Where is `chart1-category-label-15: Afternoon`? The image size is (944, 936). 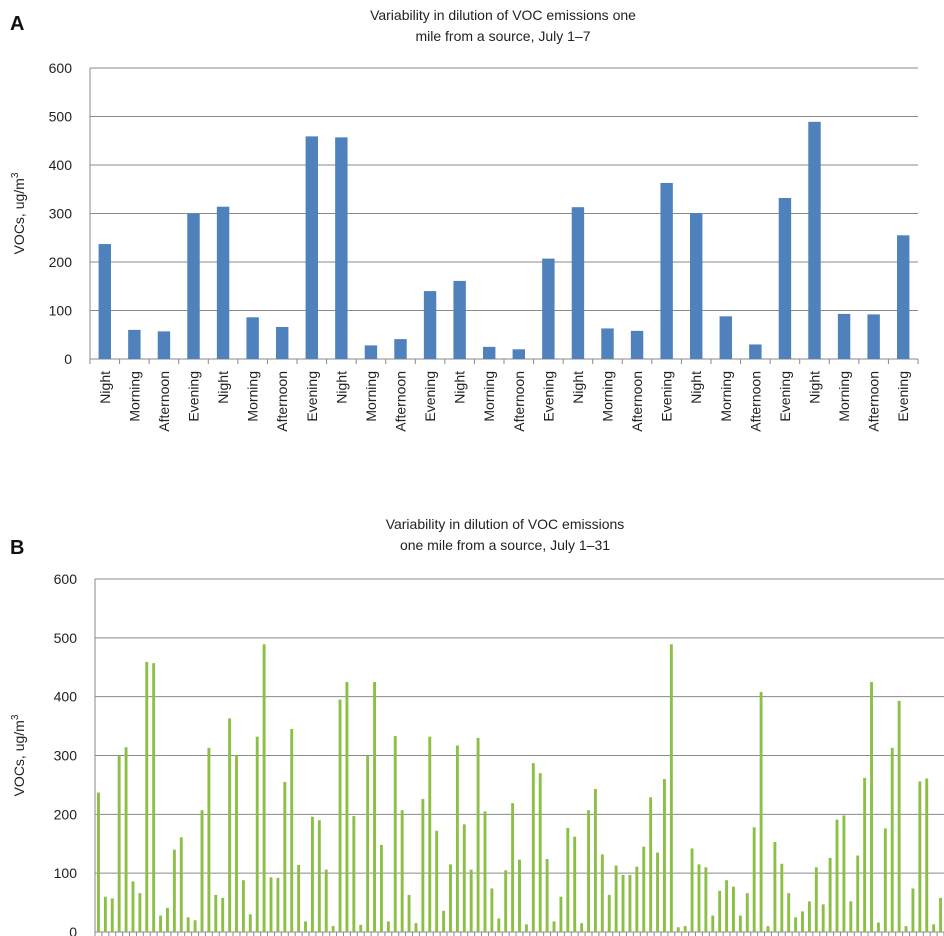 chart1-category-label-15: Afternoon is located at coordinates (519, 401).